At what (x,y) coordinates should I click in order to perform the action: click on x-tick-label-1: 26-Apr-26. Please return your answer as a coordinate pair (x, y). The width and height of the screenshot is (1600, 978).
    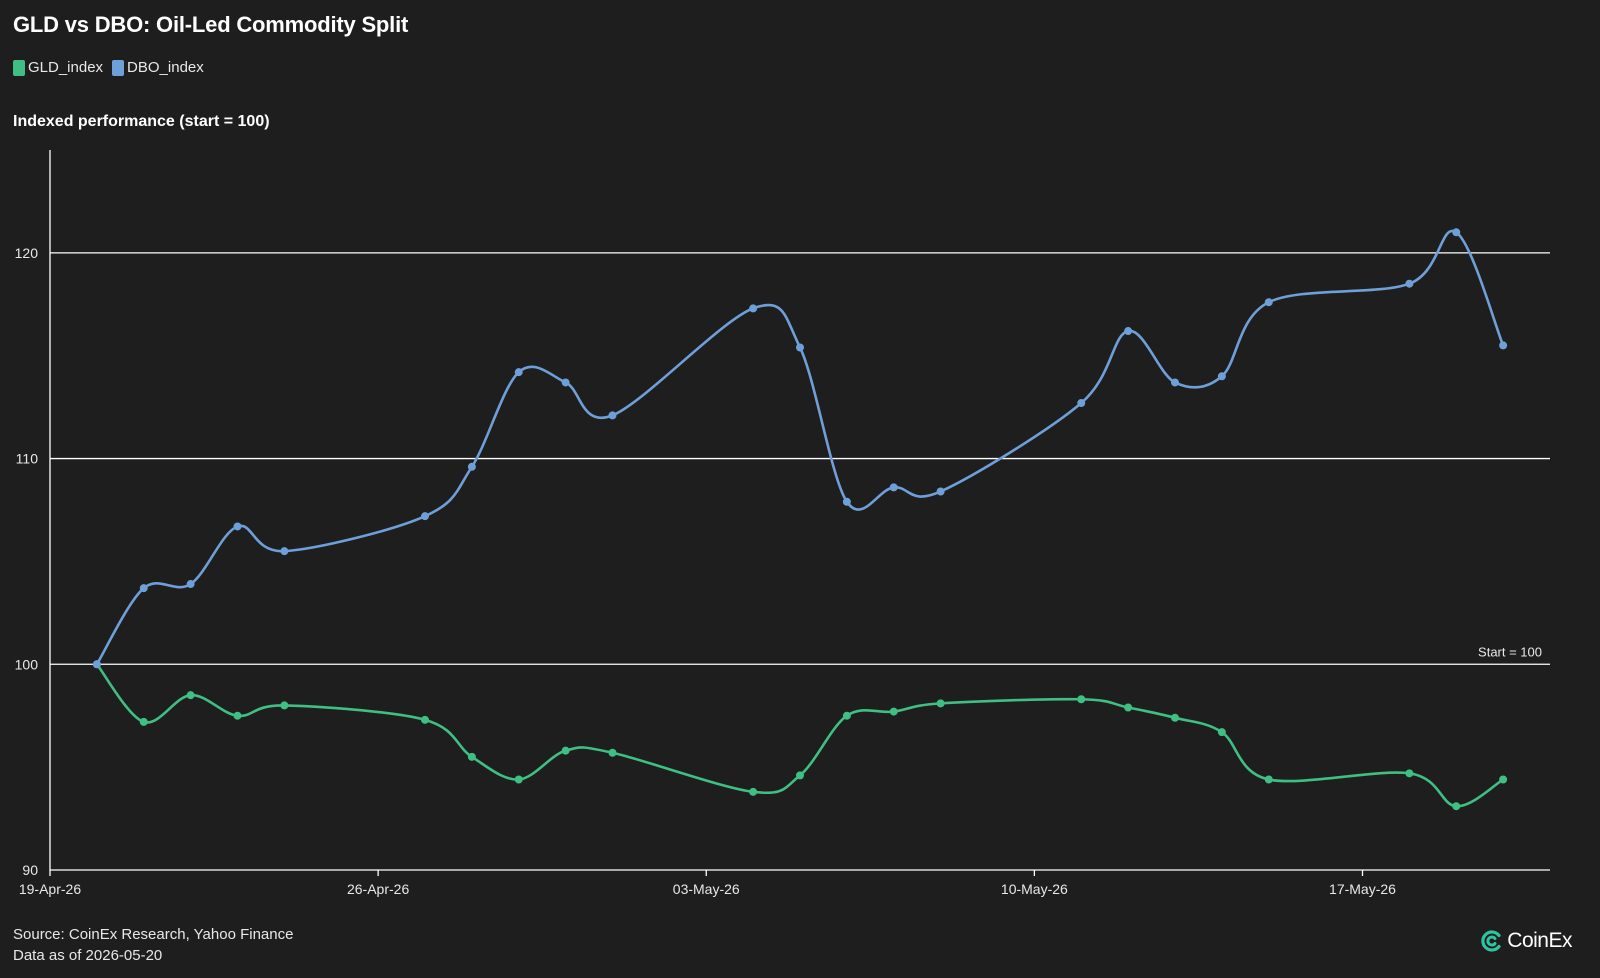
    Looking at the image, I should click on (378, 889).